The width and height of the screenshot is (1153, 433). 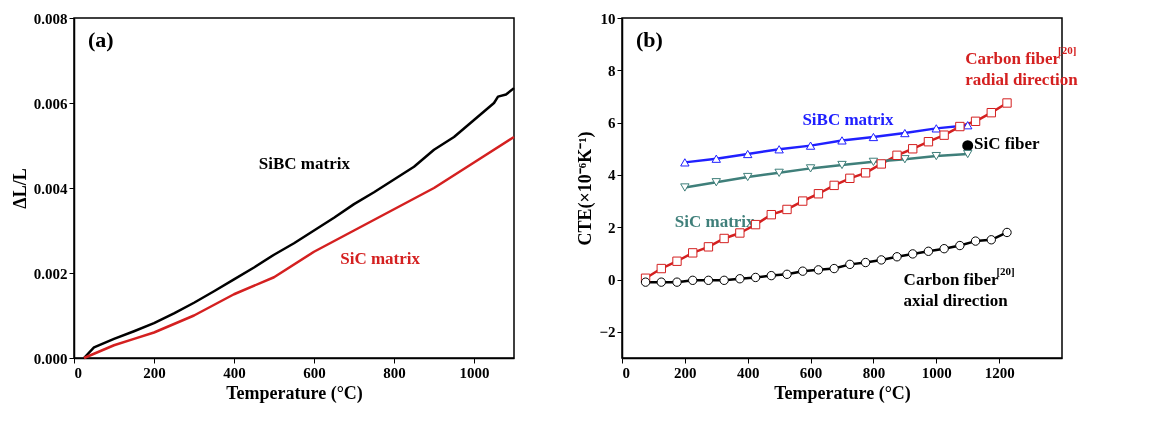 What do you see at coordinates (649, 39) in the screenshot?
I see `annotation: (b)` at bounding box center [649, 39].